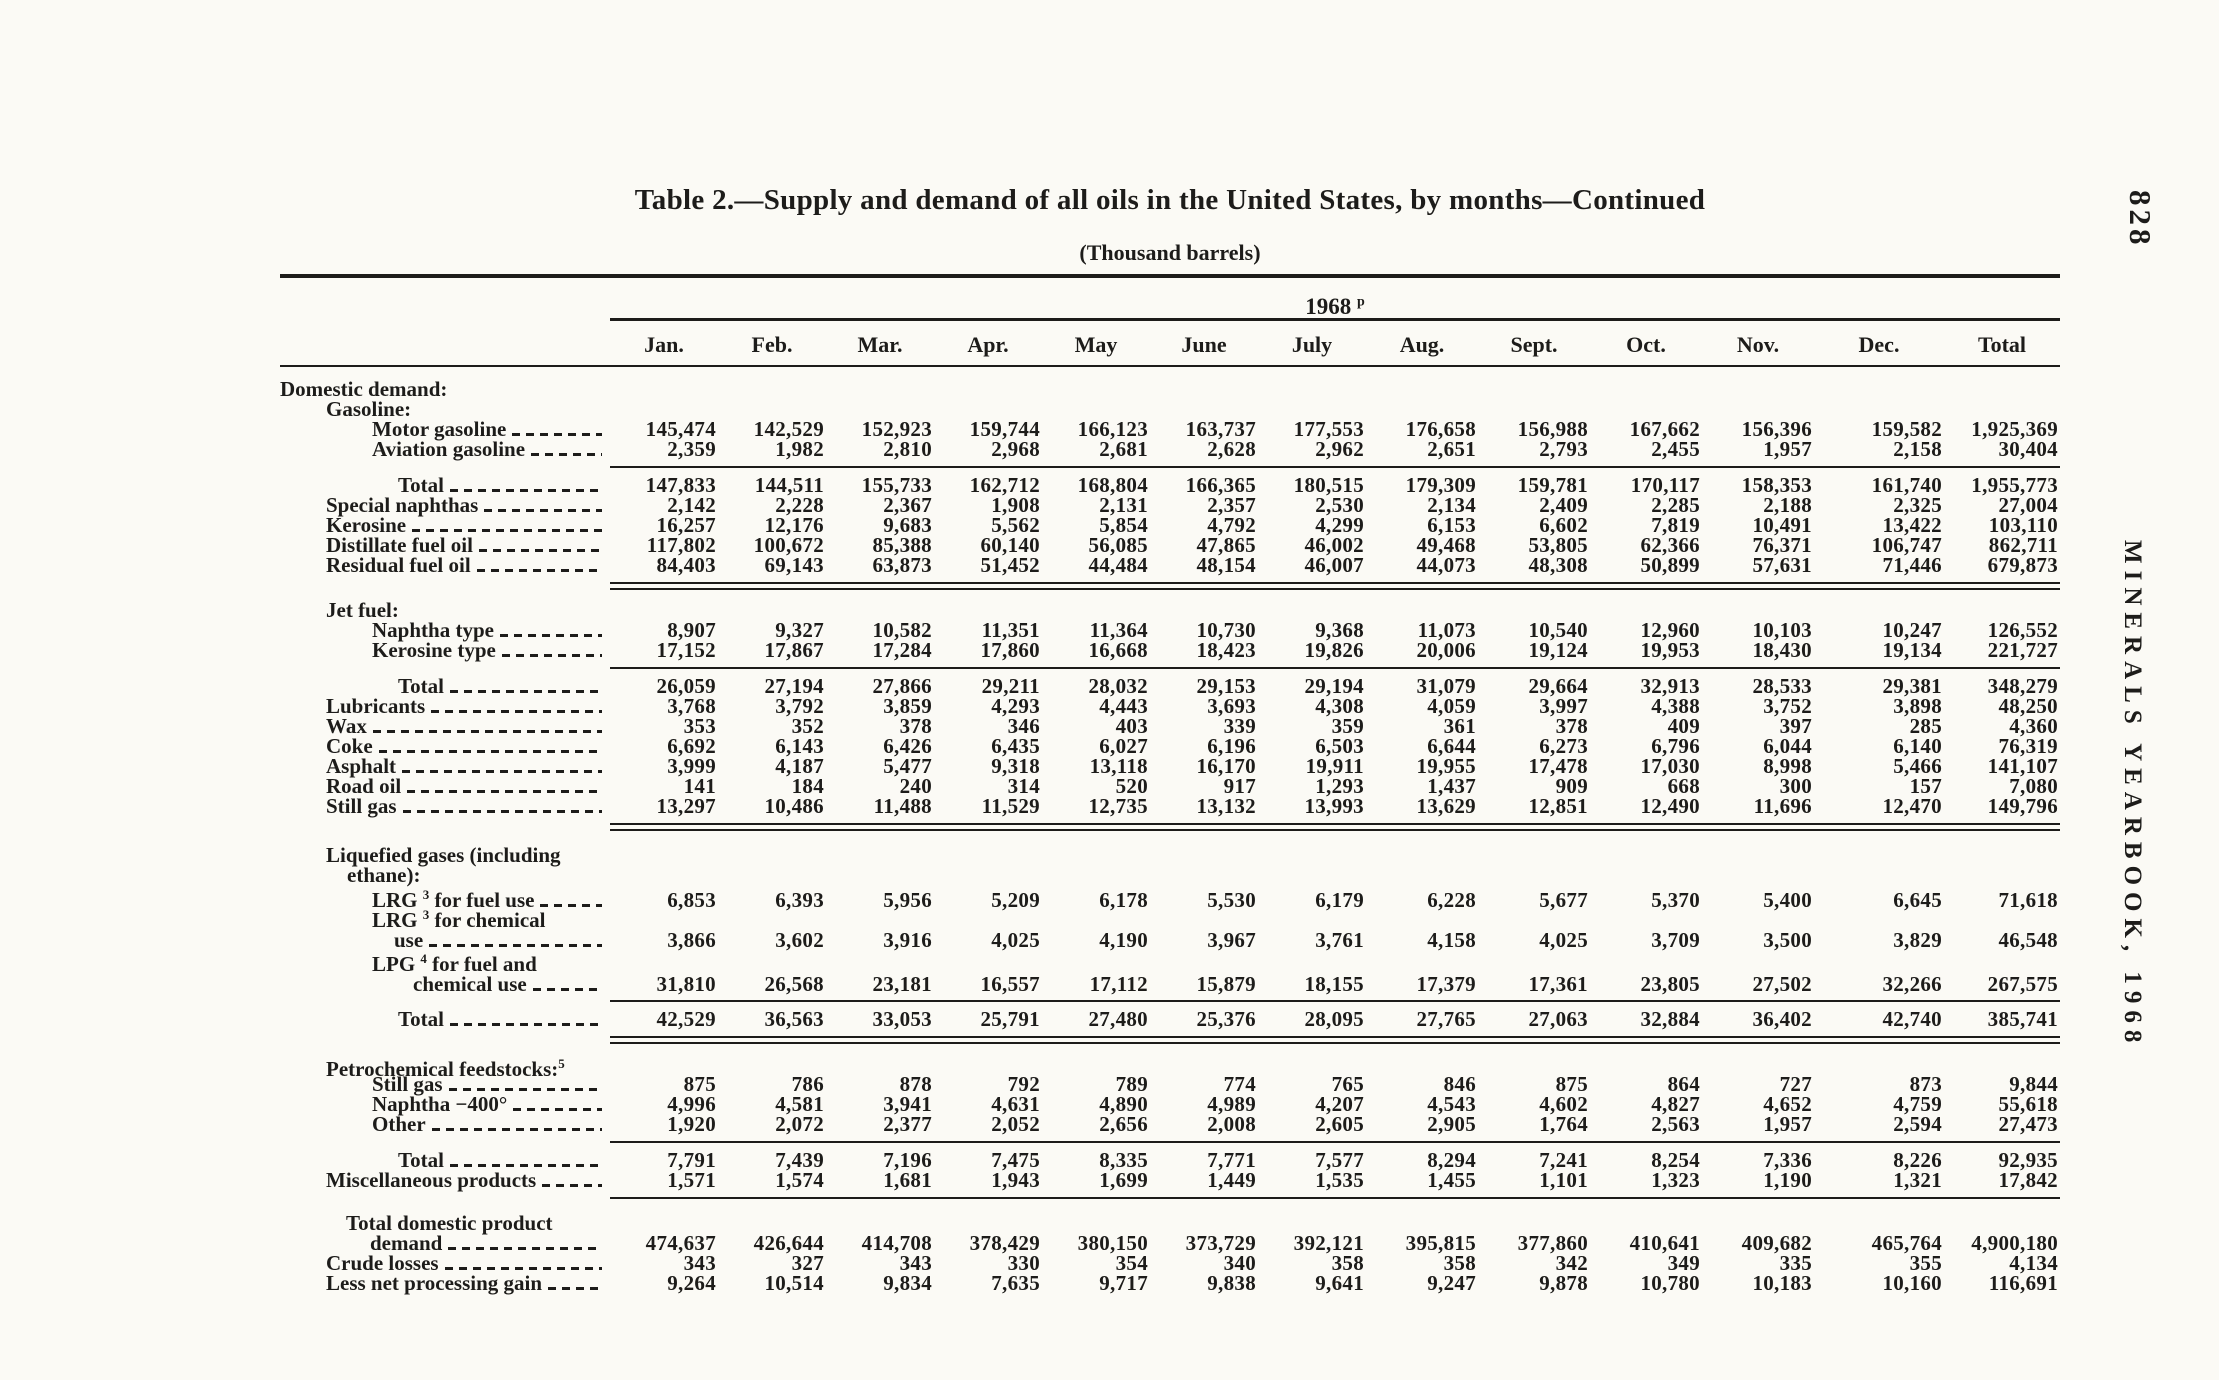  Describe the element at coordinates (1347, 726) in the screenshot. I see `cell-value: 359` at that location.